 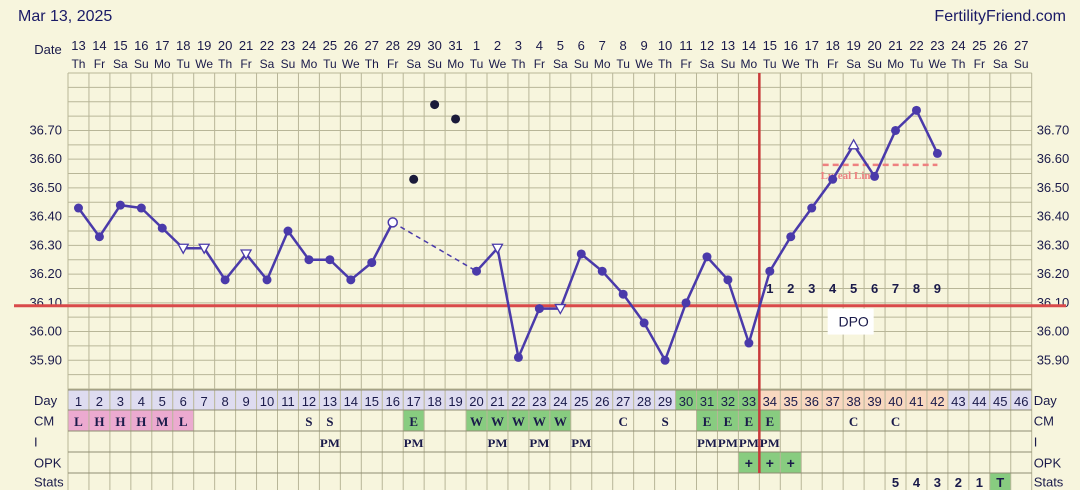 I want to click on weekday-label: Mo, so click(x=895, y=64).